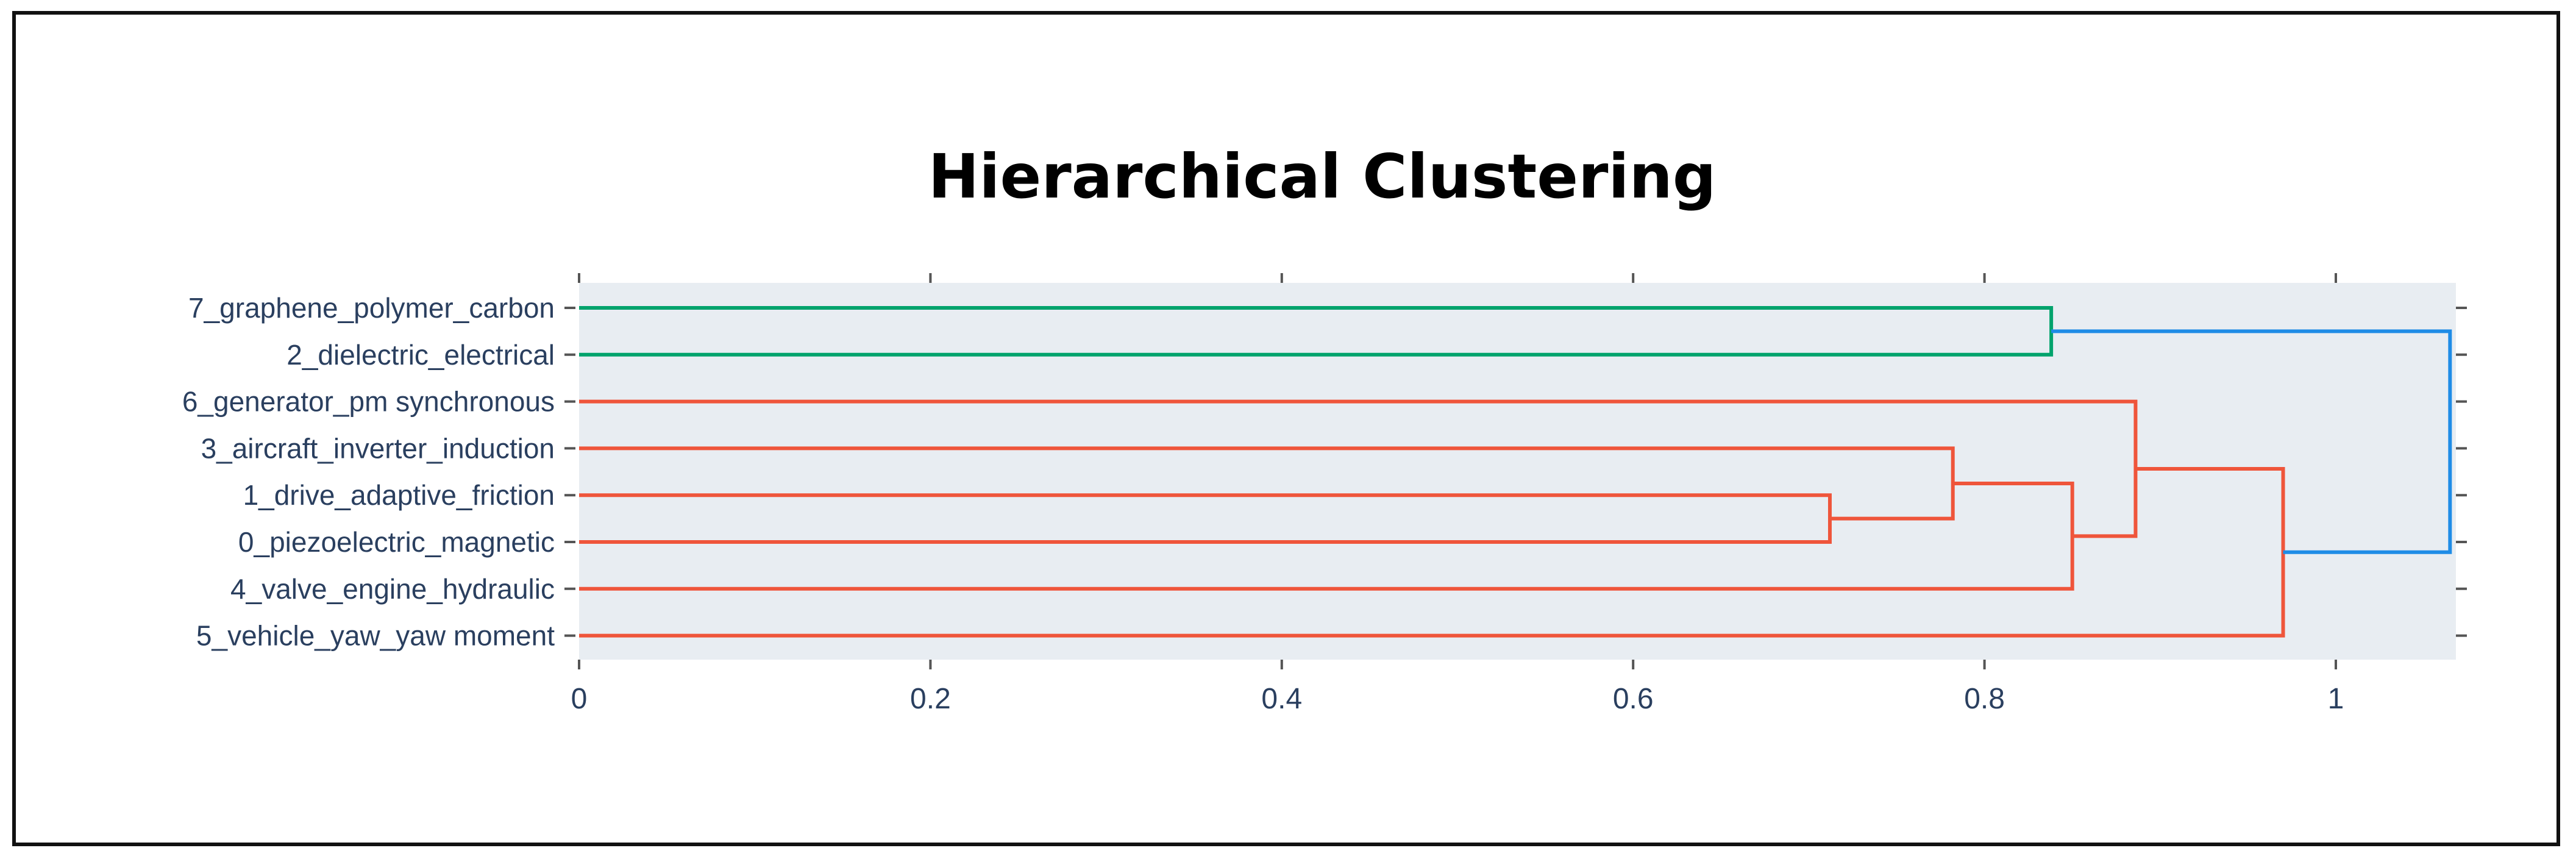 This screenshot has height=859, width=2576. I want to click on x-tick-label: 1, so click(2336, 699).